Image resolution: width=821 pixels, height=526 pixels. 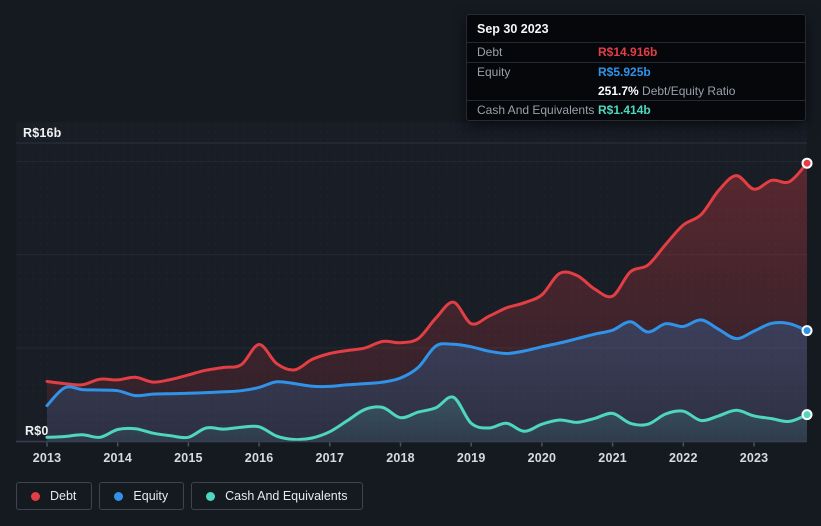 What do you see at coordinates (63, 496) in the screenshot?
I see `legend-label-debt: Debt` at bounding box center [63, 496].